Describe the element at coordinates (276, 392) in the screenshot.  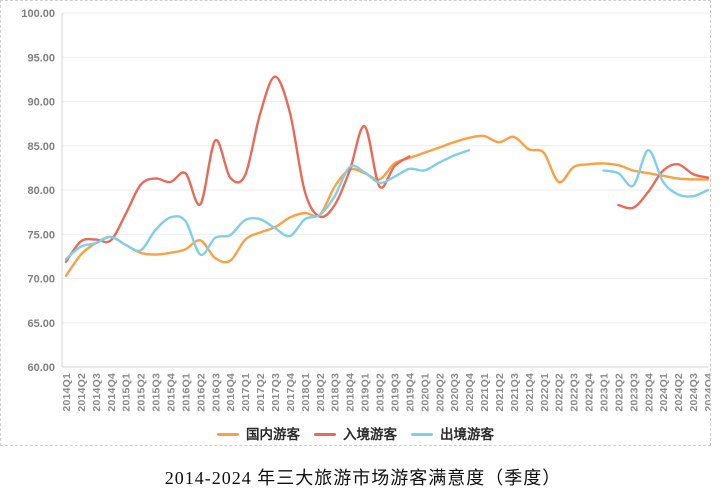
I see `x-axis-tick-label: 2017Q3` at that location.